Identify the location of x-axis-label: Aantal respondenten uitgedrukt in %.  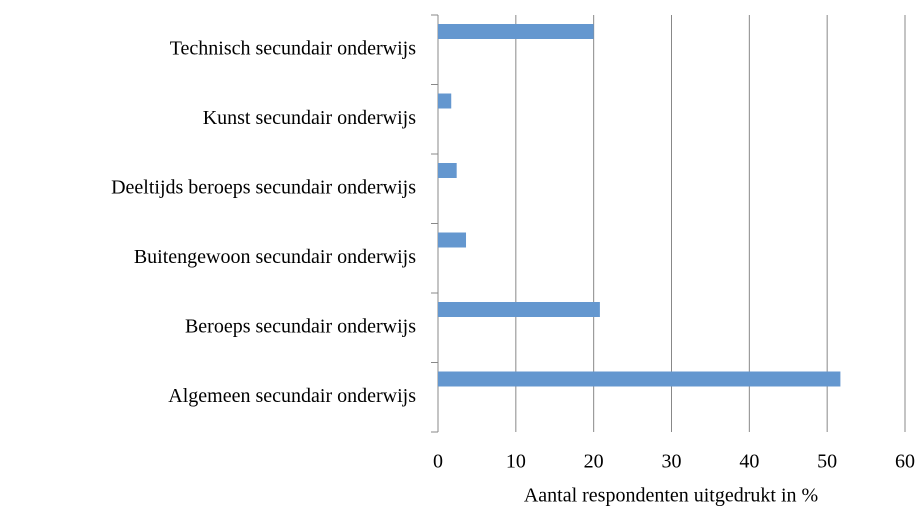
(671, 496).